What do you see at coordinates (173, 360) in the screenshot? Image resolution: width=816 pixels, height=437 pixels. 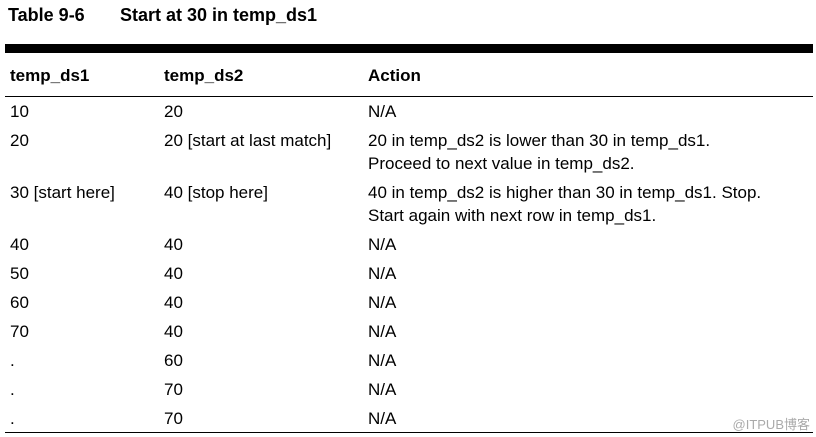 I see `cell-temp-ds2: 60` at bounding box center [173, 360].